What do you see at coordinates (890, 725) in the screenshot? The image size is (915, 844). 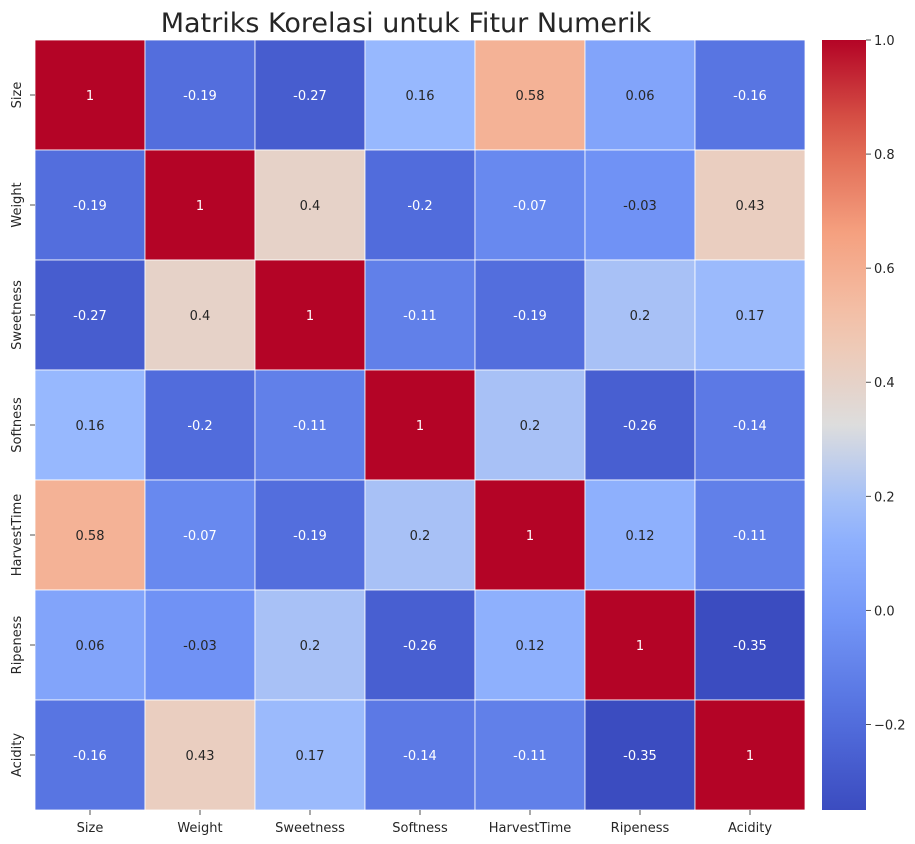 I see `colorbar-tick-label: −0.2` at bounding box center [890, 725].